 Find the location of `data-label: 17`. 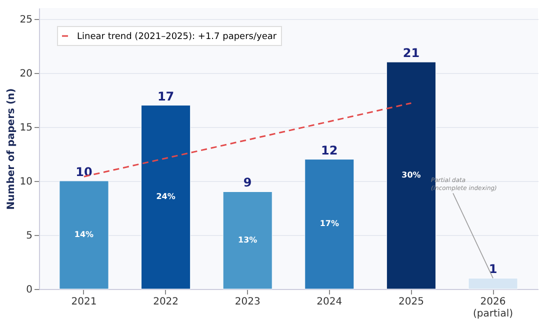

data-label: 17 is located at coordinates (165, 96).